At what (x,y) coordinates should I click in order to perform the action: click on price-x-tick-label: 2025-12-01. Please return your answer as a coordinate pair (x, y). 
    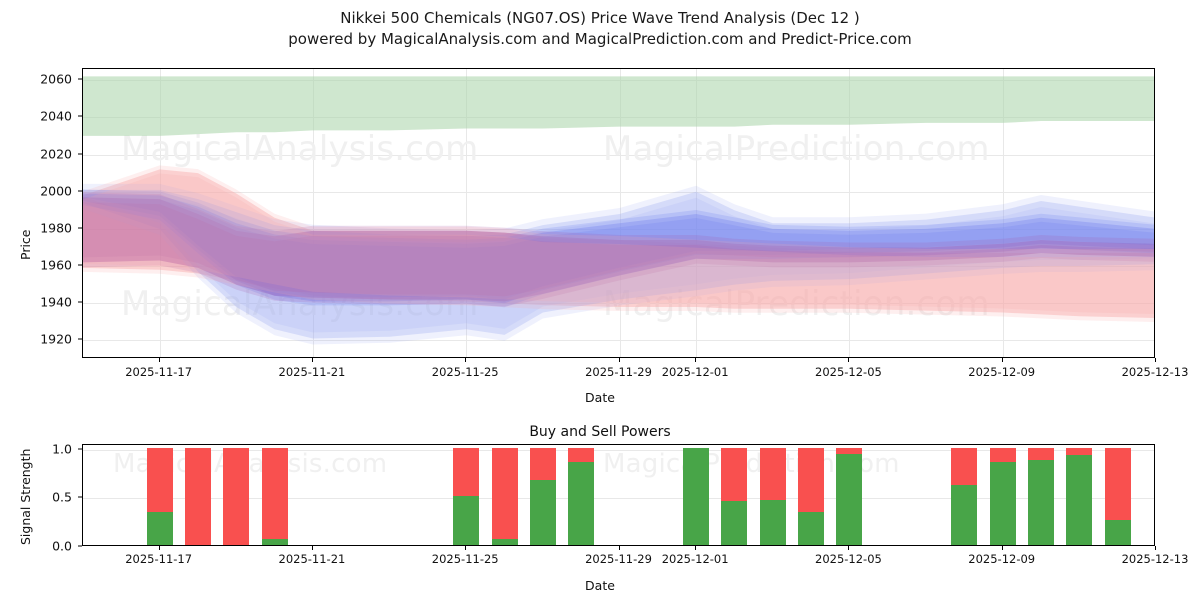
    Looking at the image, I should click on (695, 372).